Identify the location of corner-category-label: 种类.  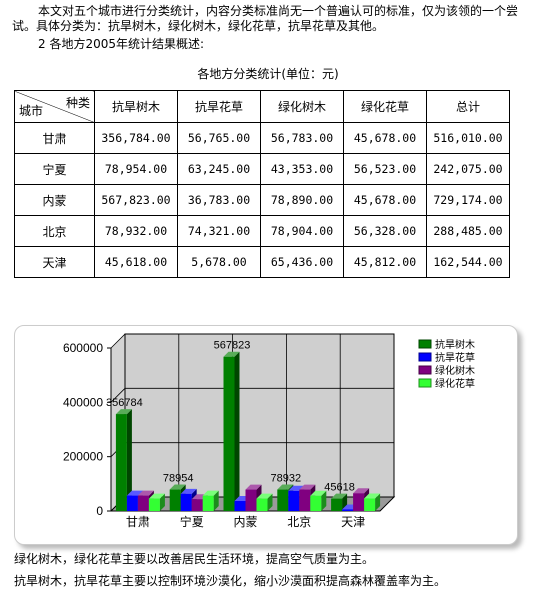
(77, 103).